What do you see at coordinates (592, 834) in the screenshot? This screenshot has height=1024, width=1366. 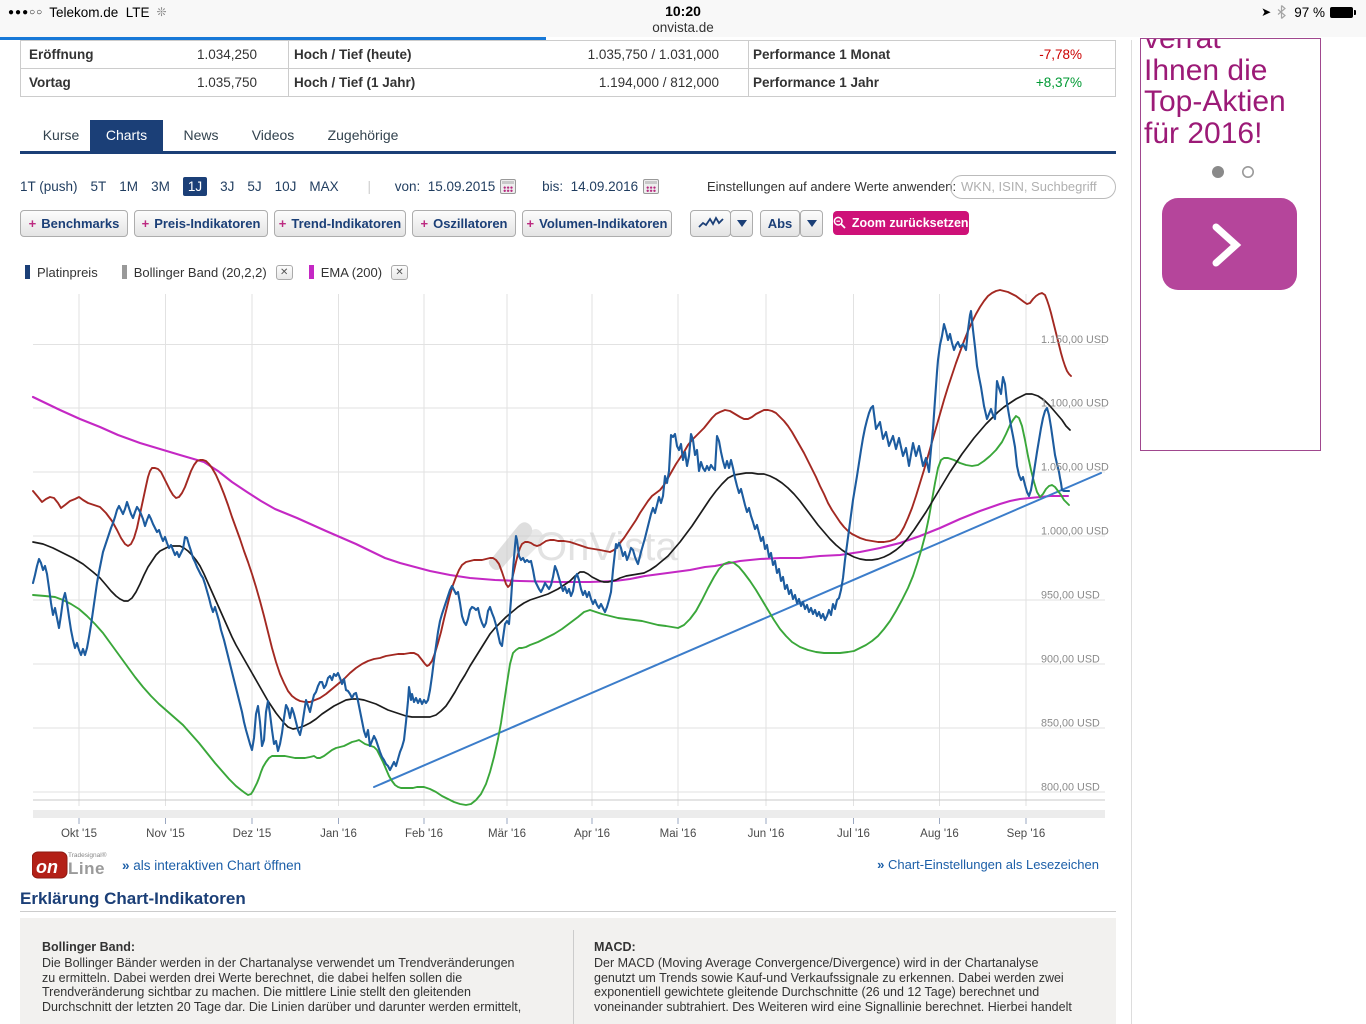 I see `svg-text: Apr '16` at bounding box center [592, 834].